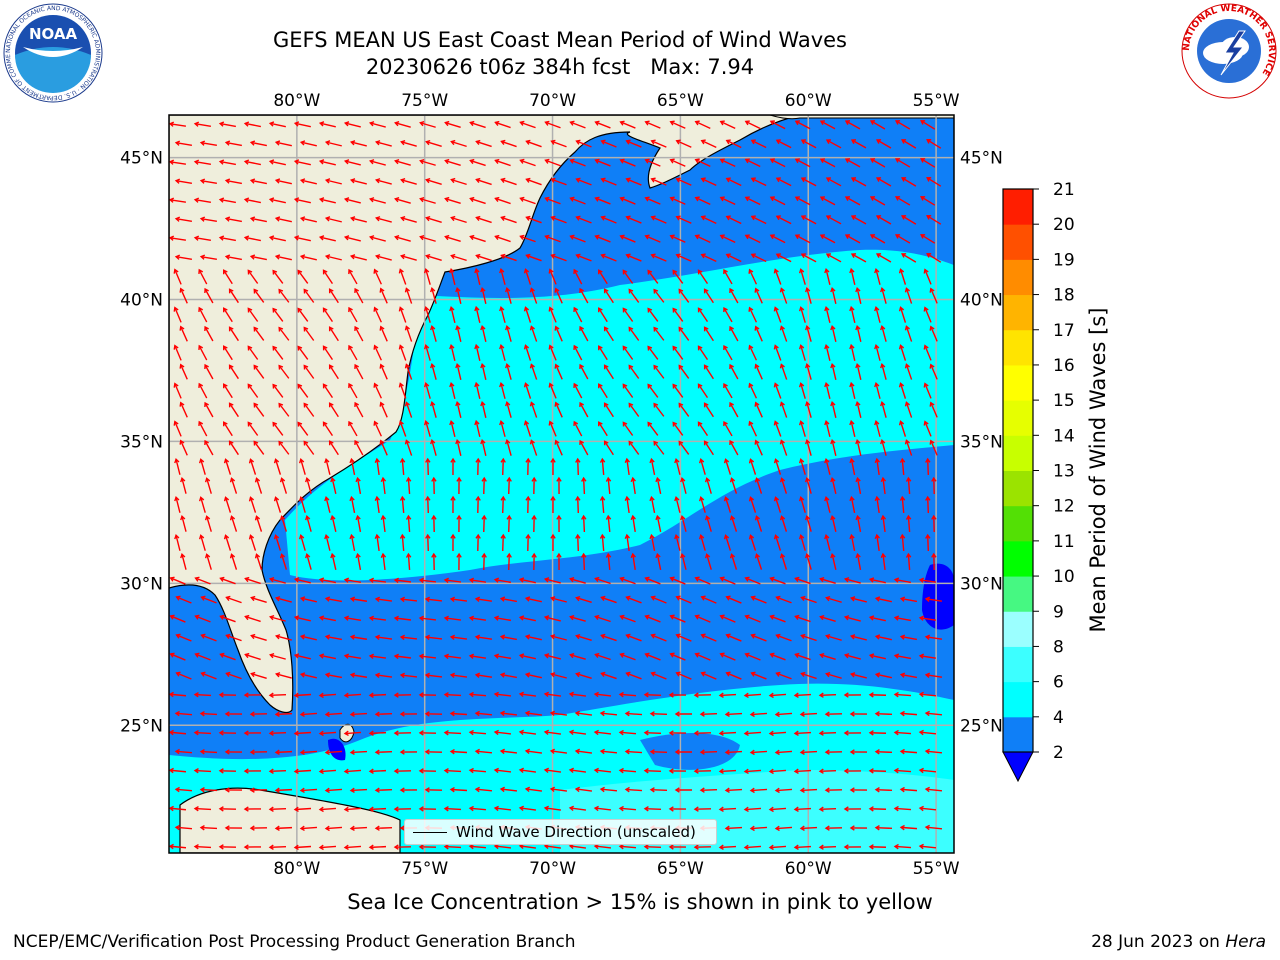 The image size is (1280, 960). I want to click on lon-label-bottom: 75°W, so click(424, 869).